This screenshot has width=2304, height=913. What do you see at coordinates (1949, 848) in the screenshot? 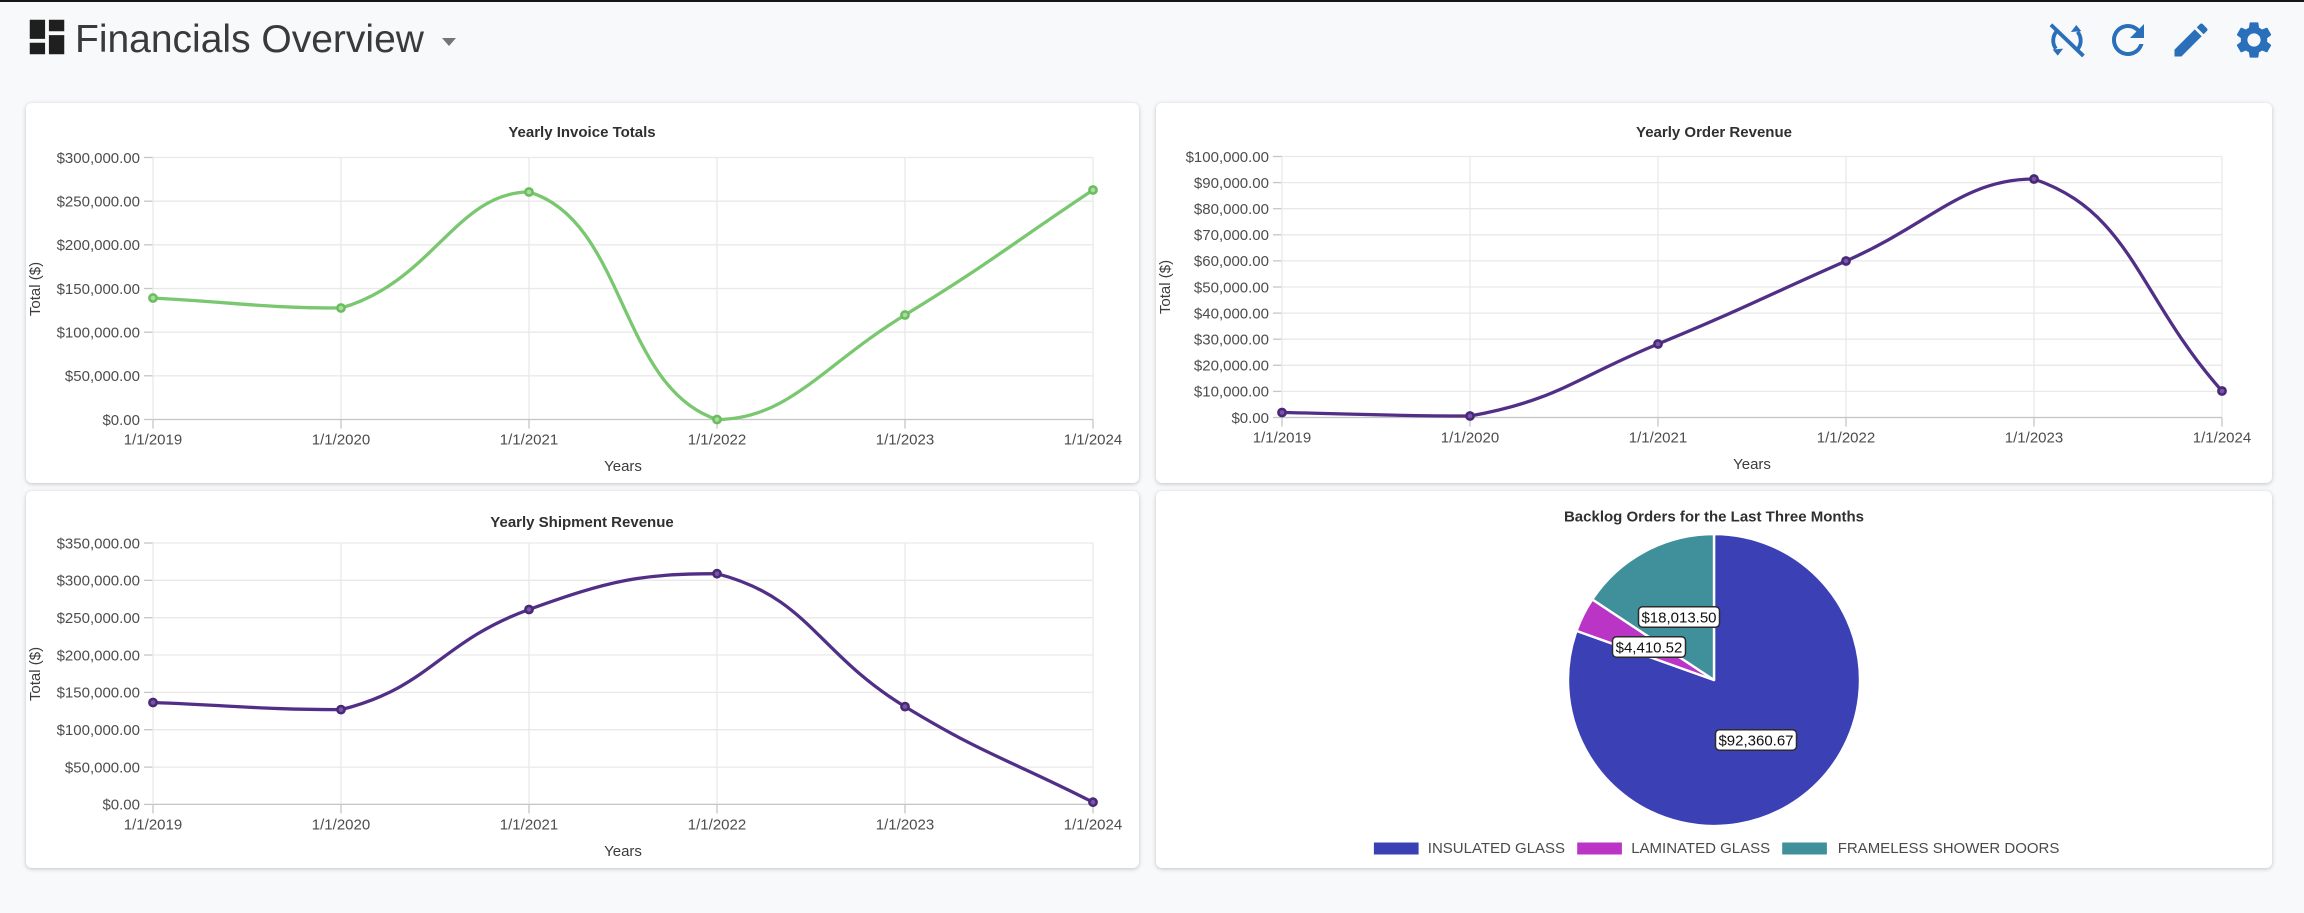
I see `svg-text: FRAMELESS SHOWER DOORS` at bounding box center [1949, 848].